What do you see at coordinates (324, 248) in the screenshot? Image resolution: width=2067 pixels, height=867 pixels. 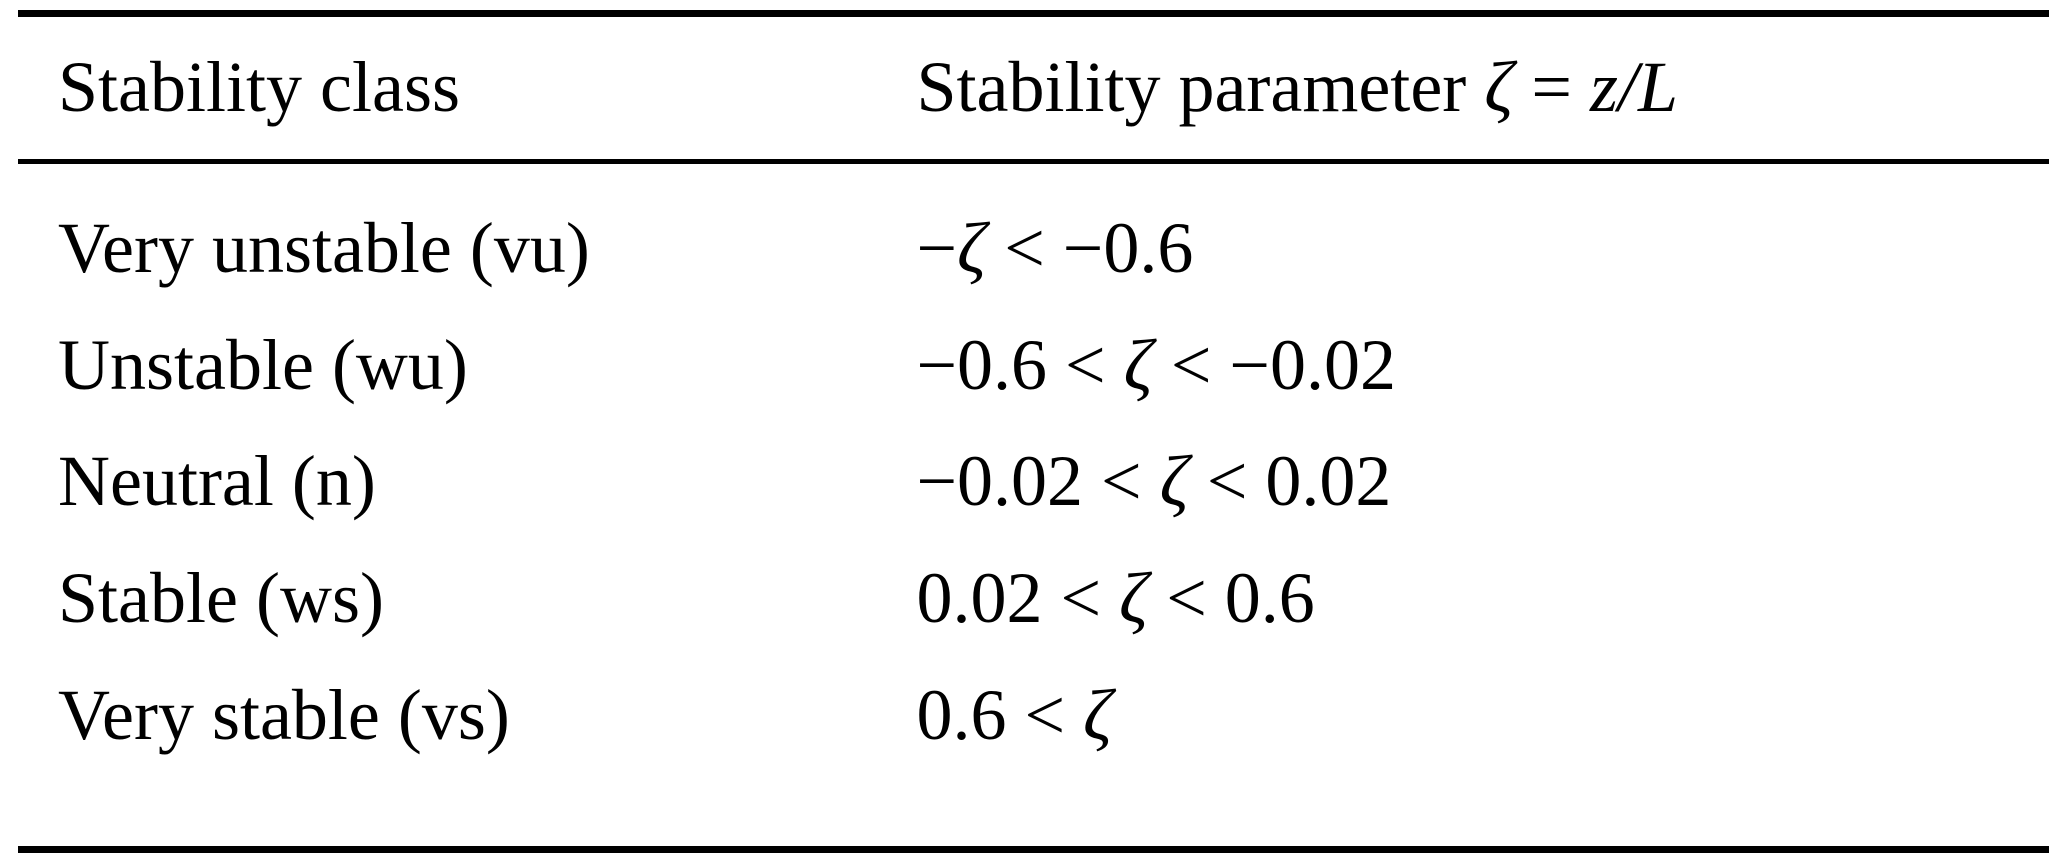 I see `stability-class-cell: Very unstable (vu)` at bounding box center [324, 248].